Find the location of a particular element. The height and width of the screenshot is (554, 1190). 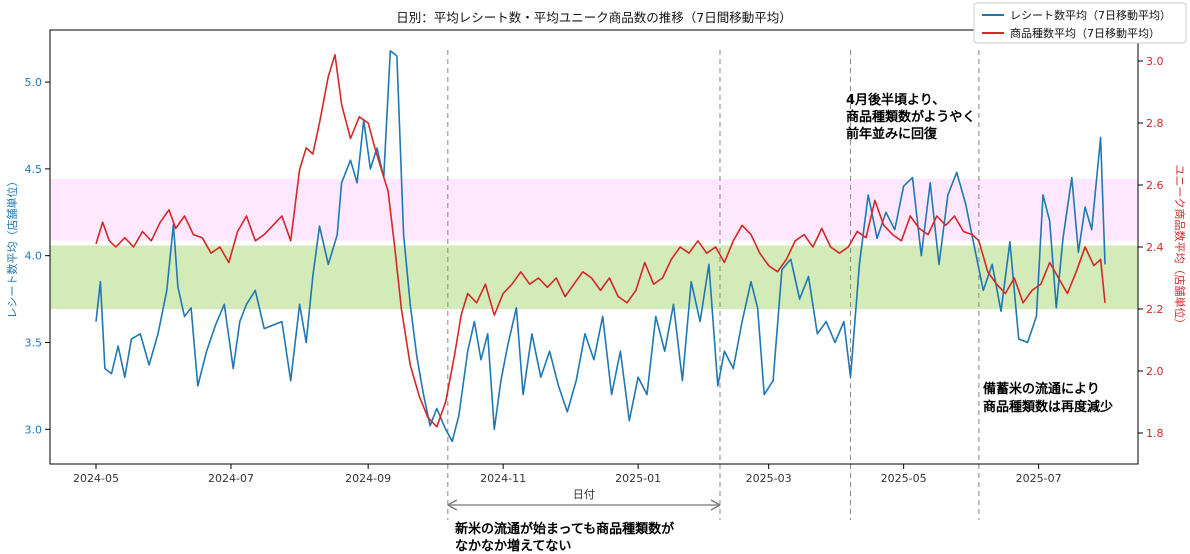

annotation-stockpile-line1: 備蓄米の流通により is located at coordinates (1041, 389).